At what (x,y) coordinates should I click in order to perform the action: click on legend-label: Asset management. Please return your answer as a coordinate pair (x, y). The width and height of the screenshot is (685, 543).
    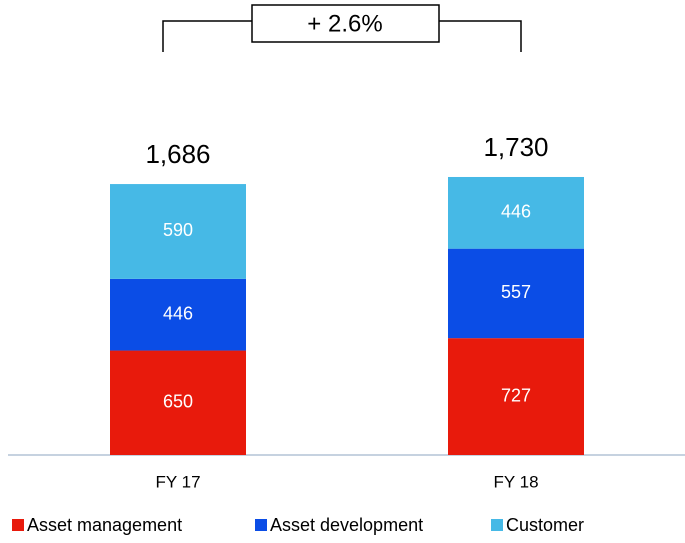
    Looking at the image, I should click on (104, 525).